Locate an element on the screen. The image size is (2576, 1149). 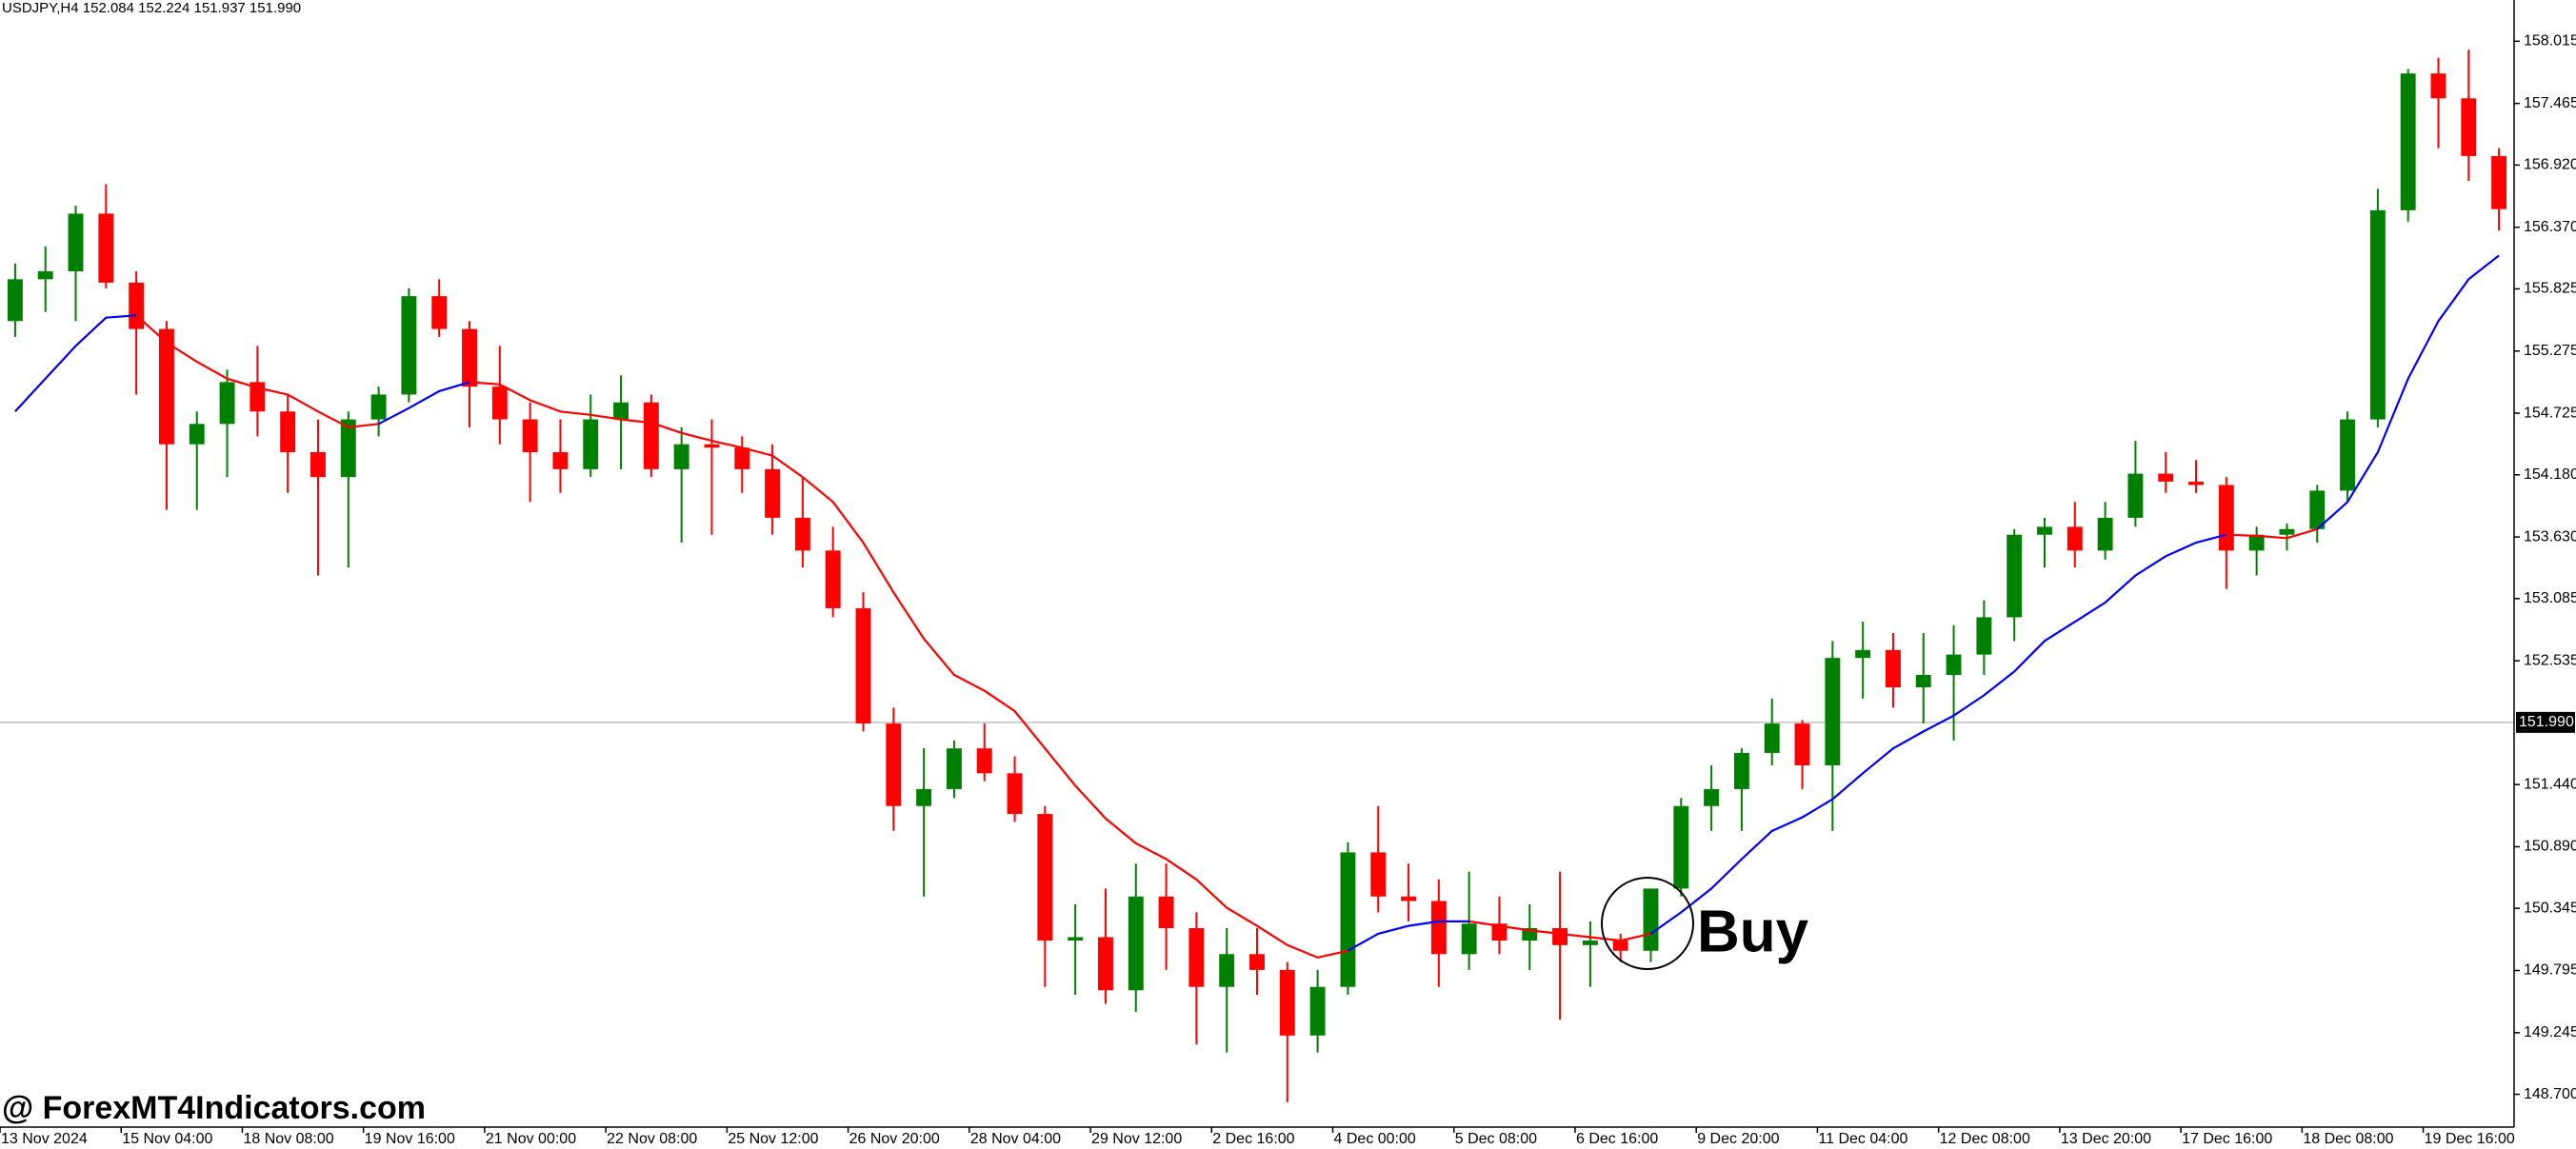
y-tick-label: 157.465 is located at coordinates (2550, 103).